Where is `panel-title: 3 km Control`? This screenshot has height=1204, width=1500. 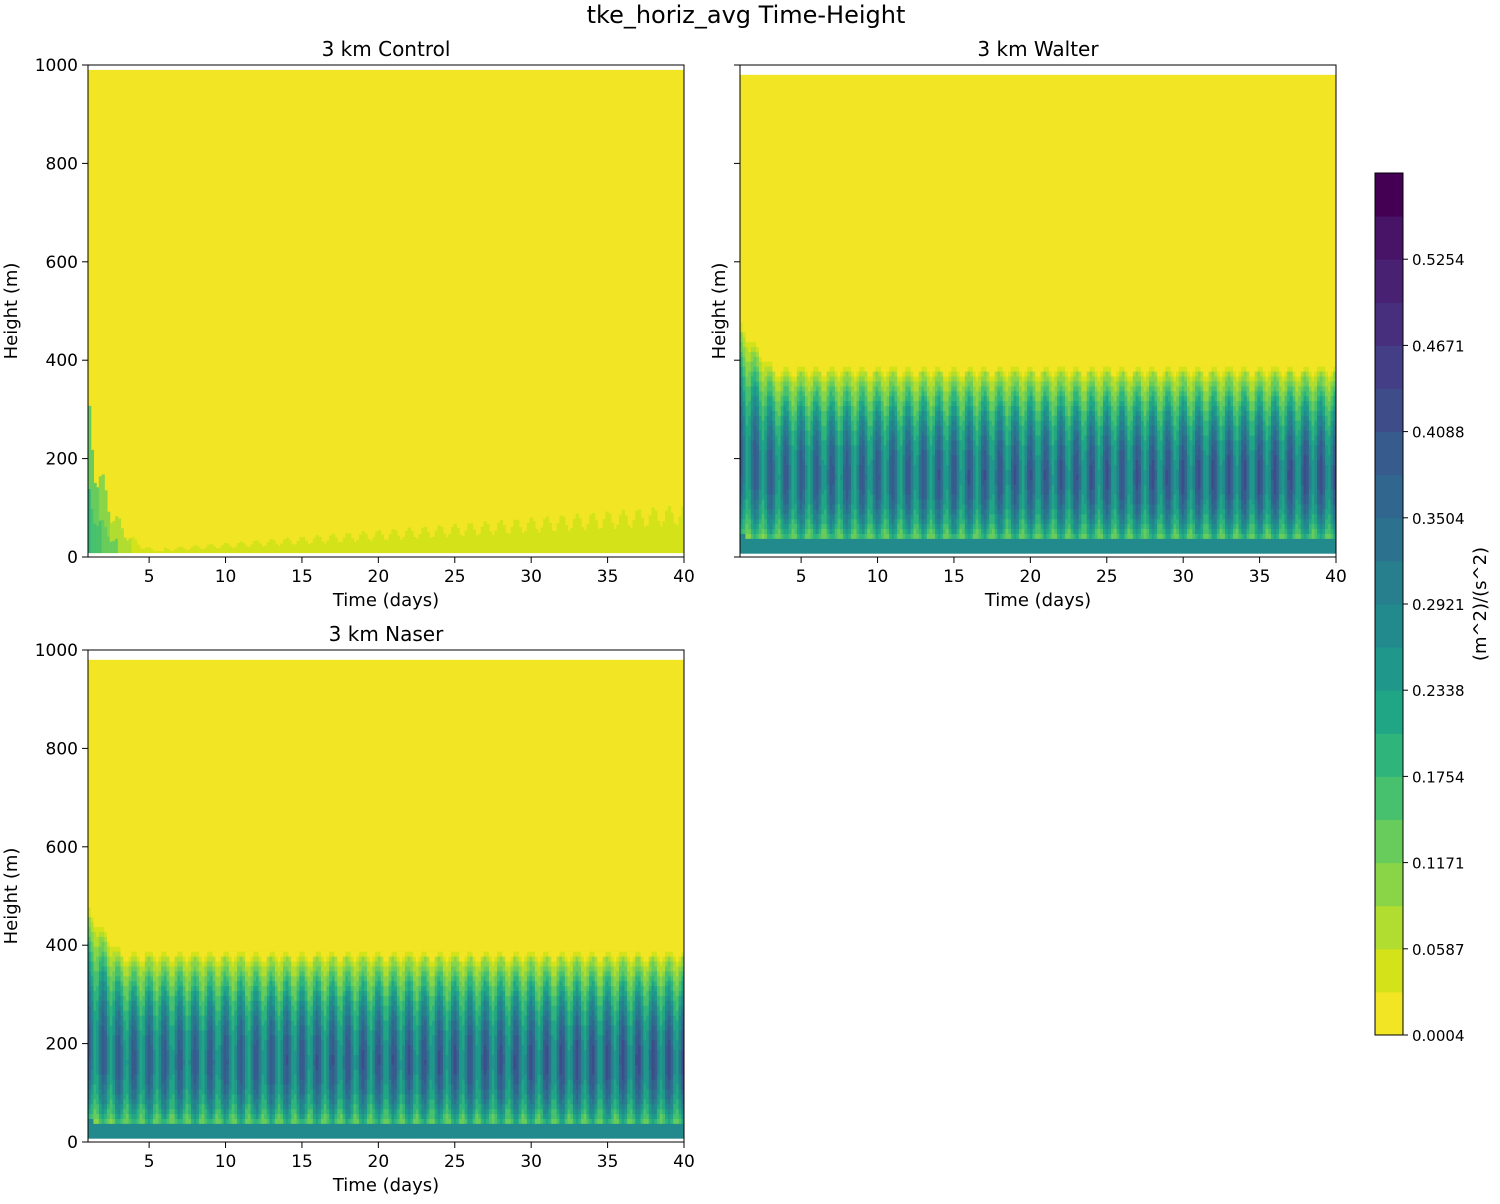 panel-title: 3 km Control is located at coordinates (386, 49).